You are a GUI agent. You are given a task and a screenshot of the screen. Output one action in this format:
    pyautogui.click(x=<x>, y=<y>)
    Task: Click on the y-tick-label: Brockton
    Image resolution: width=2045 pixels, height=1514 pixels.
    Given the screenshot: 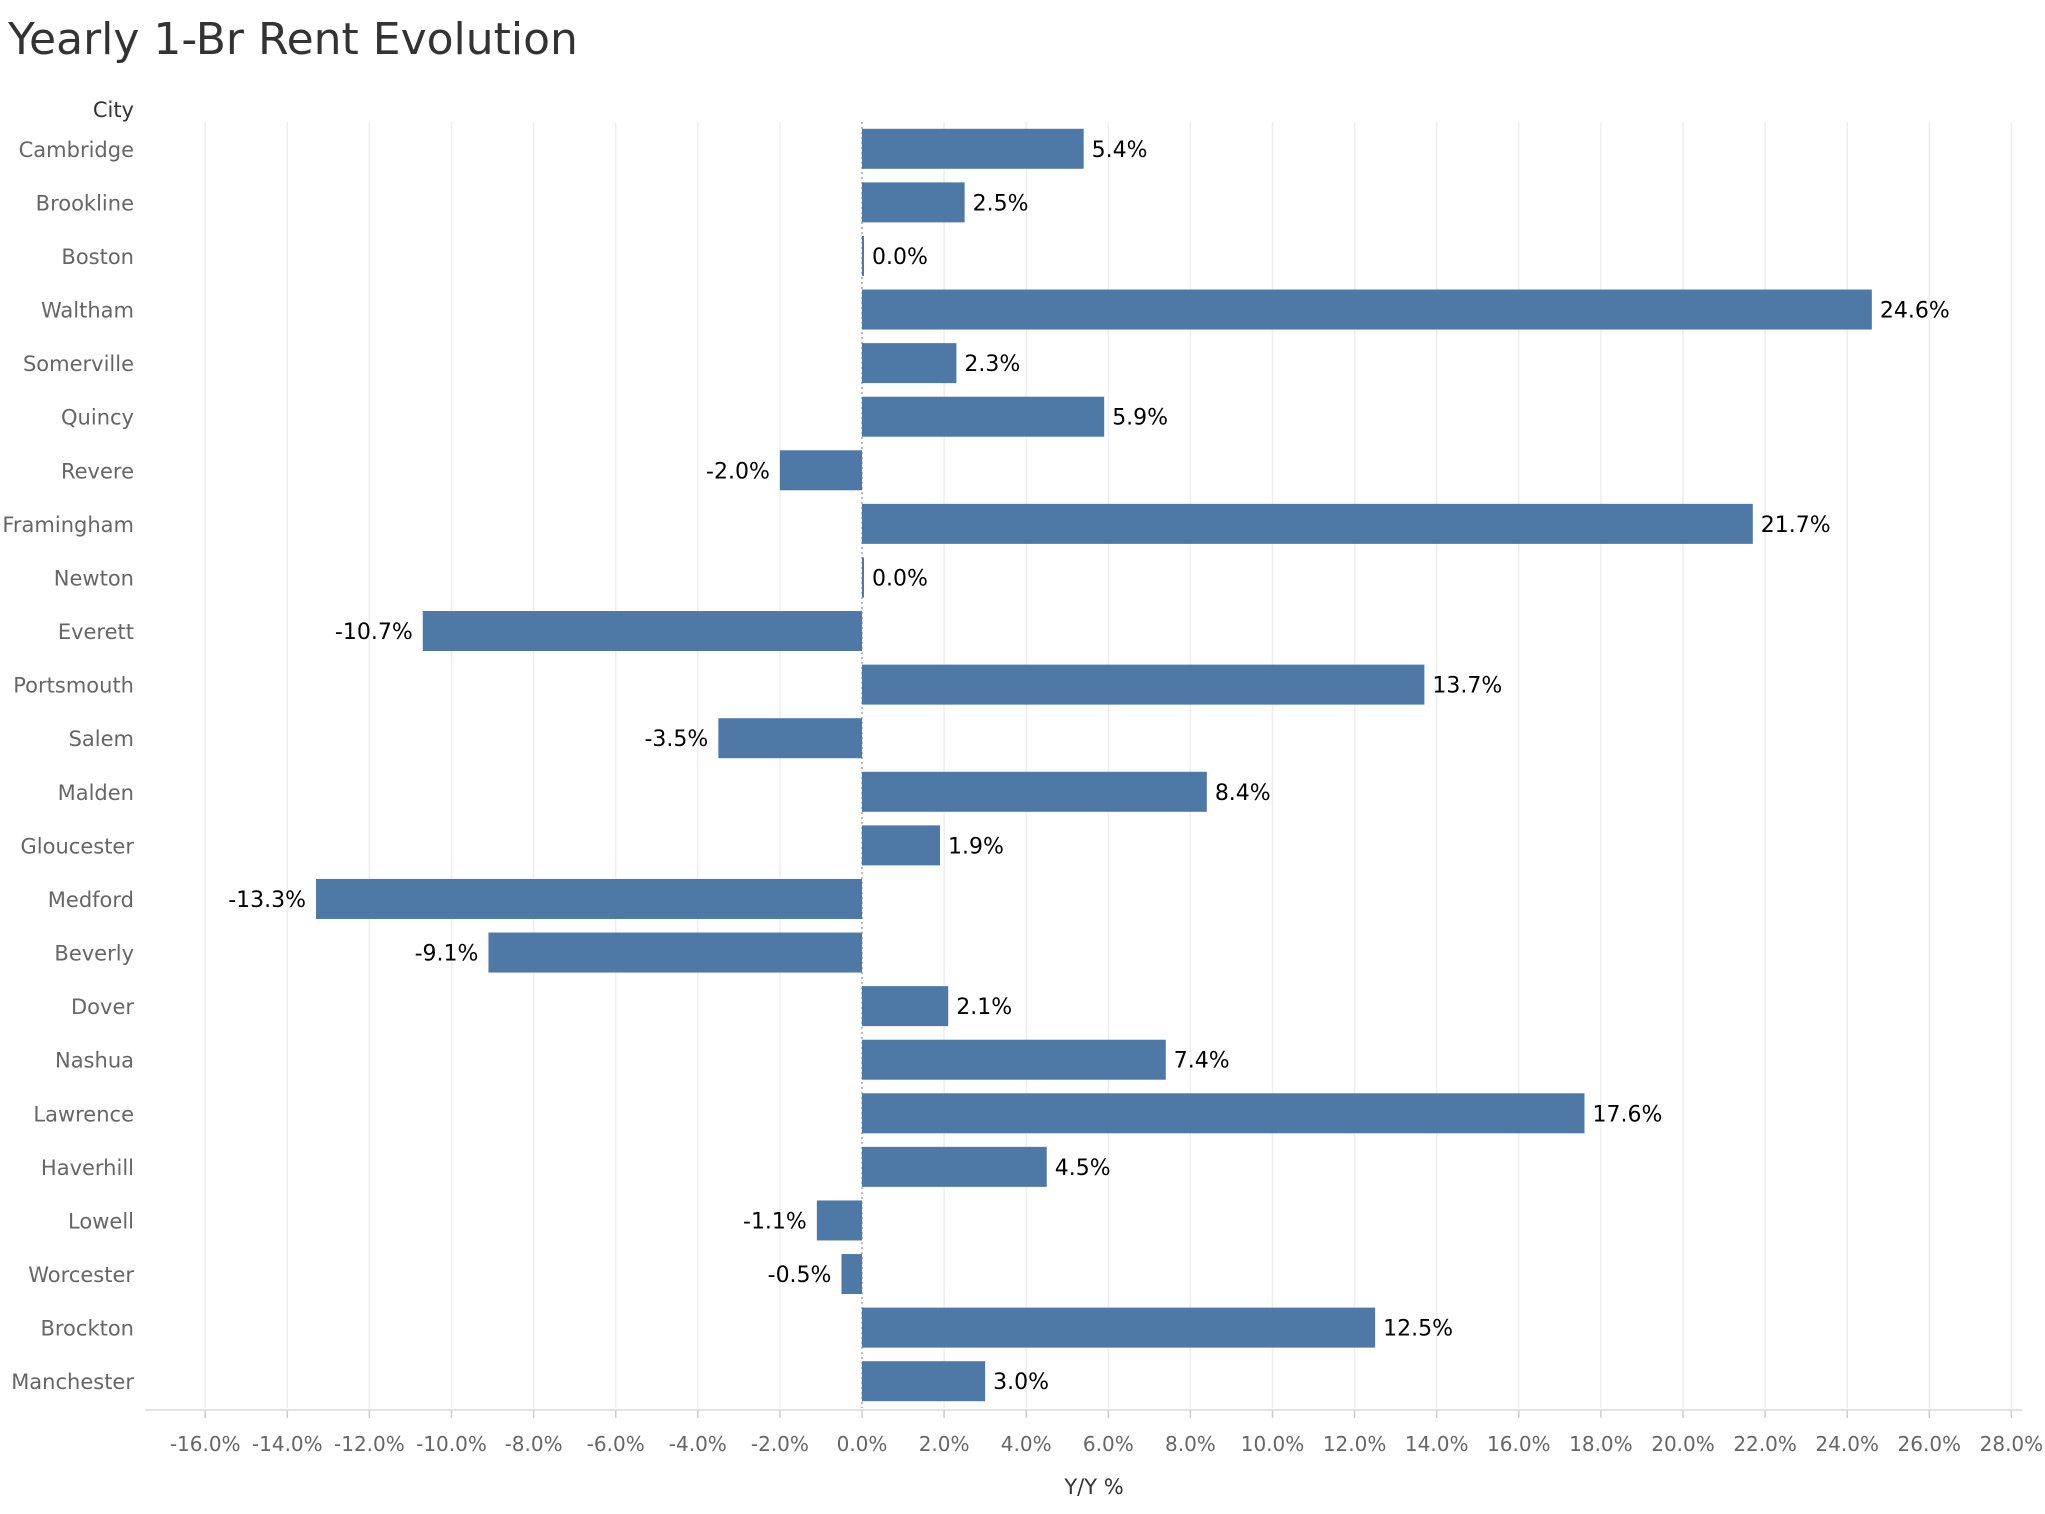 What is the action you would take?
    pyautogui.click(x=87, y=1329)
    